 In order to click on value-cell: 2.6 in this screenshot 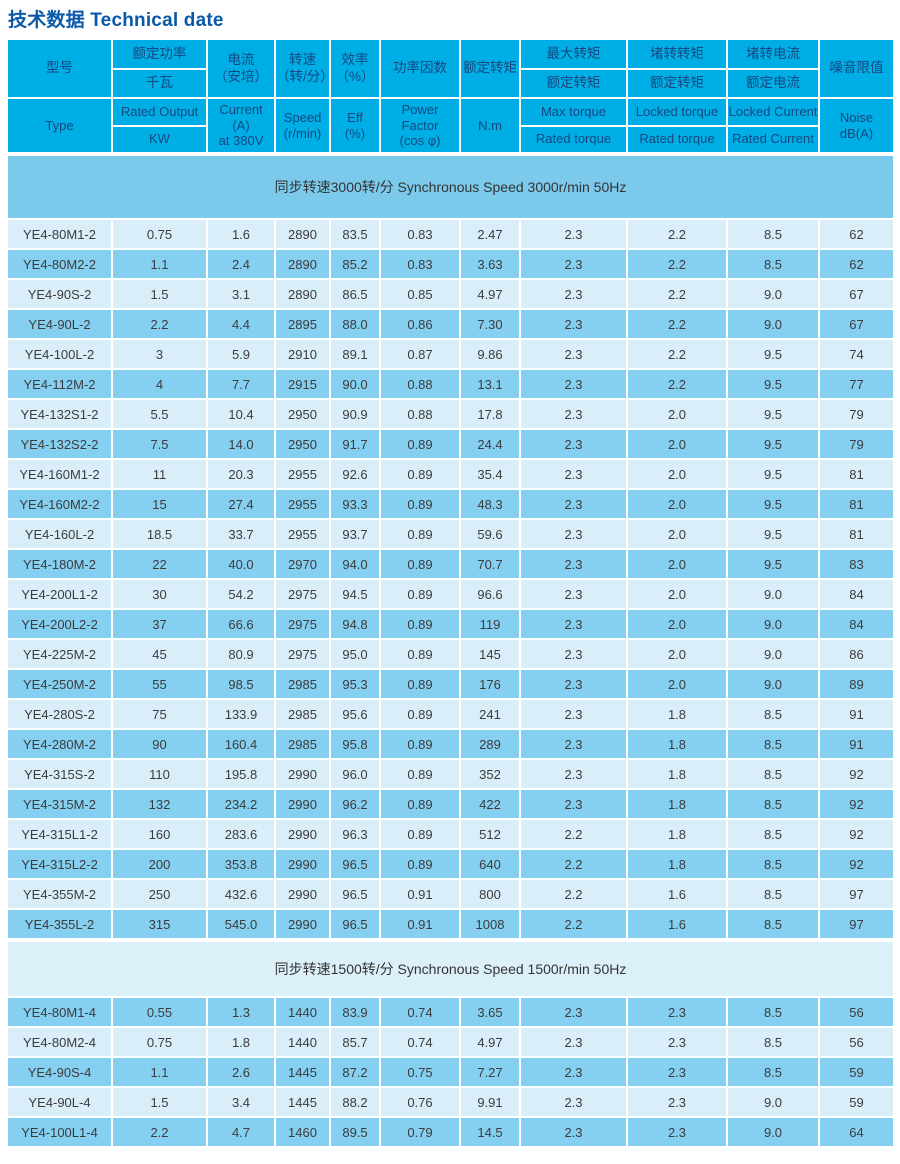, I will do `click(241, 1072)`.